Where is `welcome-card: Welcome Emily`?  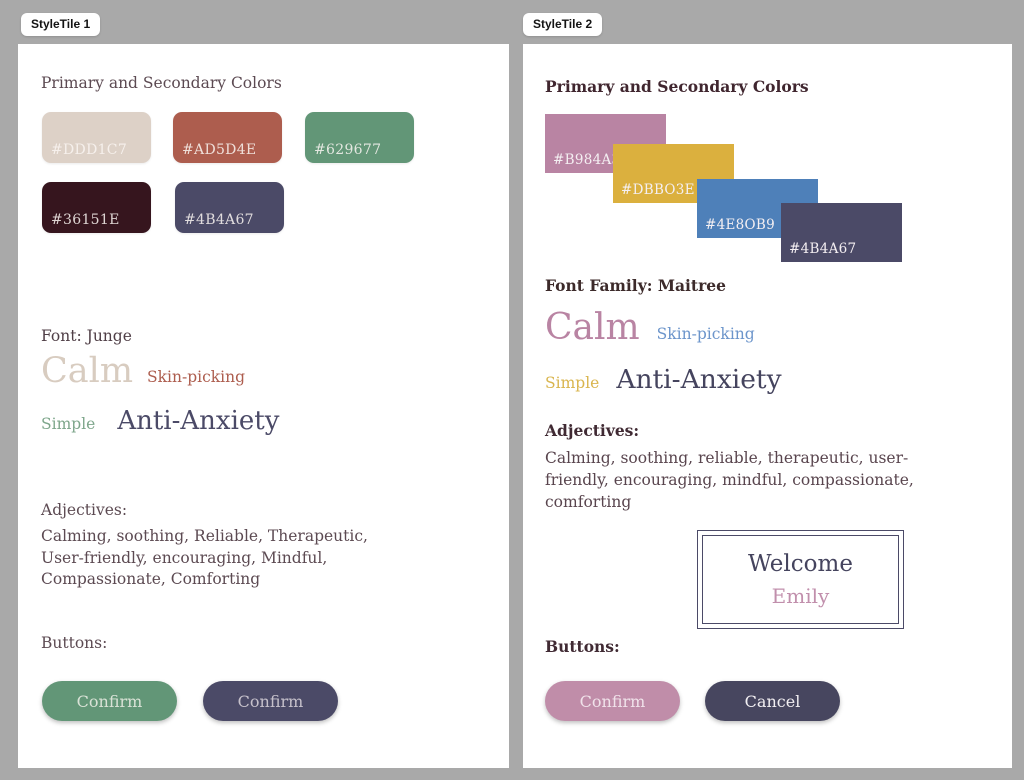 welcome-card: Welcome Emily is located at coordinates (800, 579).